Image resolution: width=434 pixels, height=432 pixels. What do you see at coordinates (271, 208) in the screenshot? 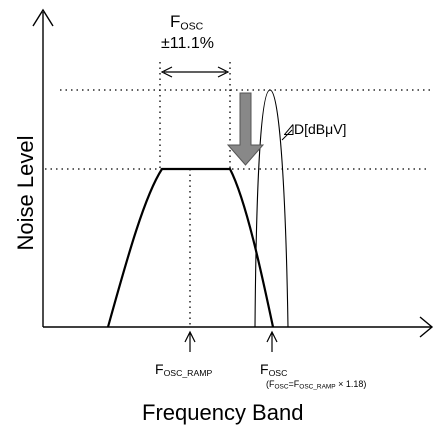
I see `fixed-frequency-peak` at bounding box center [271, 208].